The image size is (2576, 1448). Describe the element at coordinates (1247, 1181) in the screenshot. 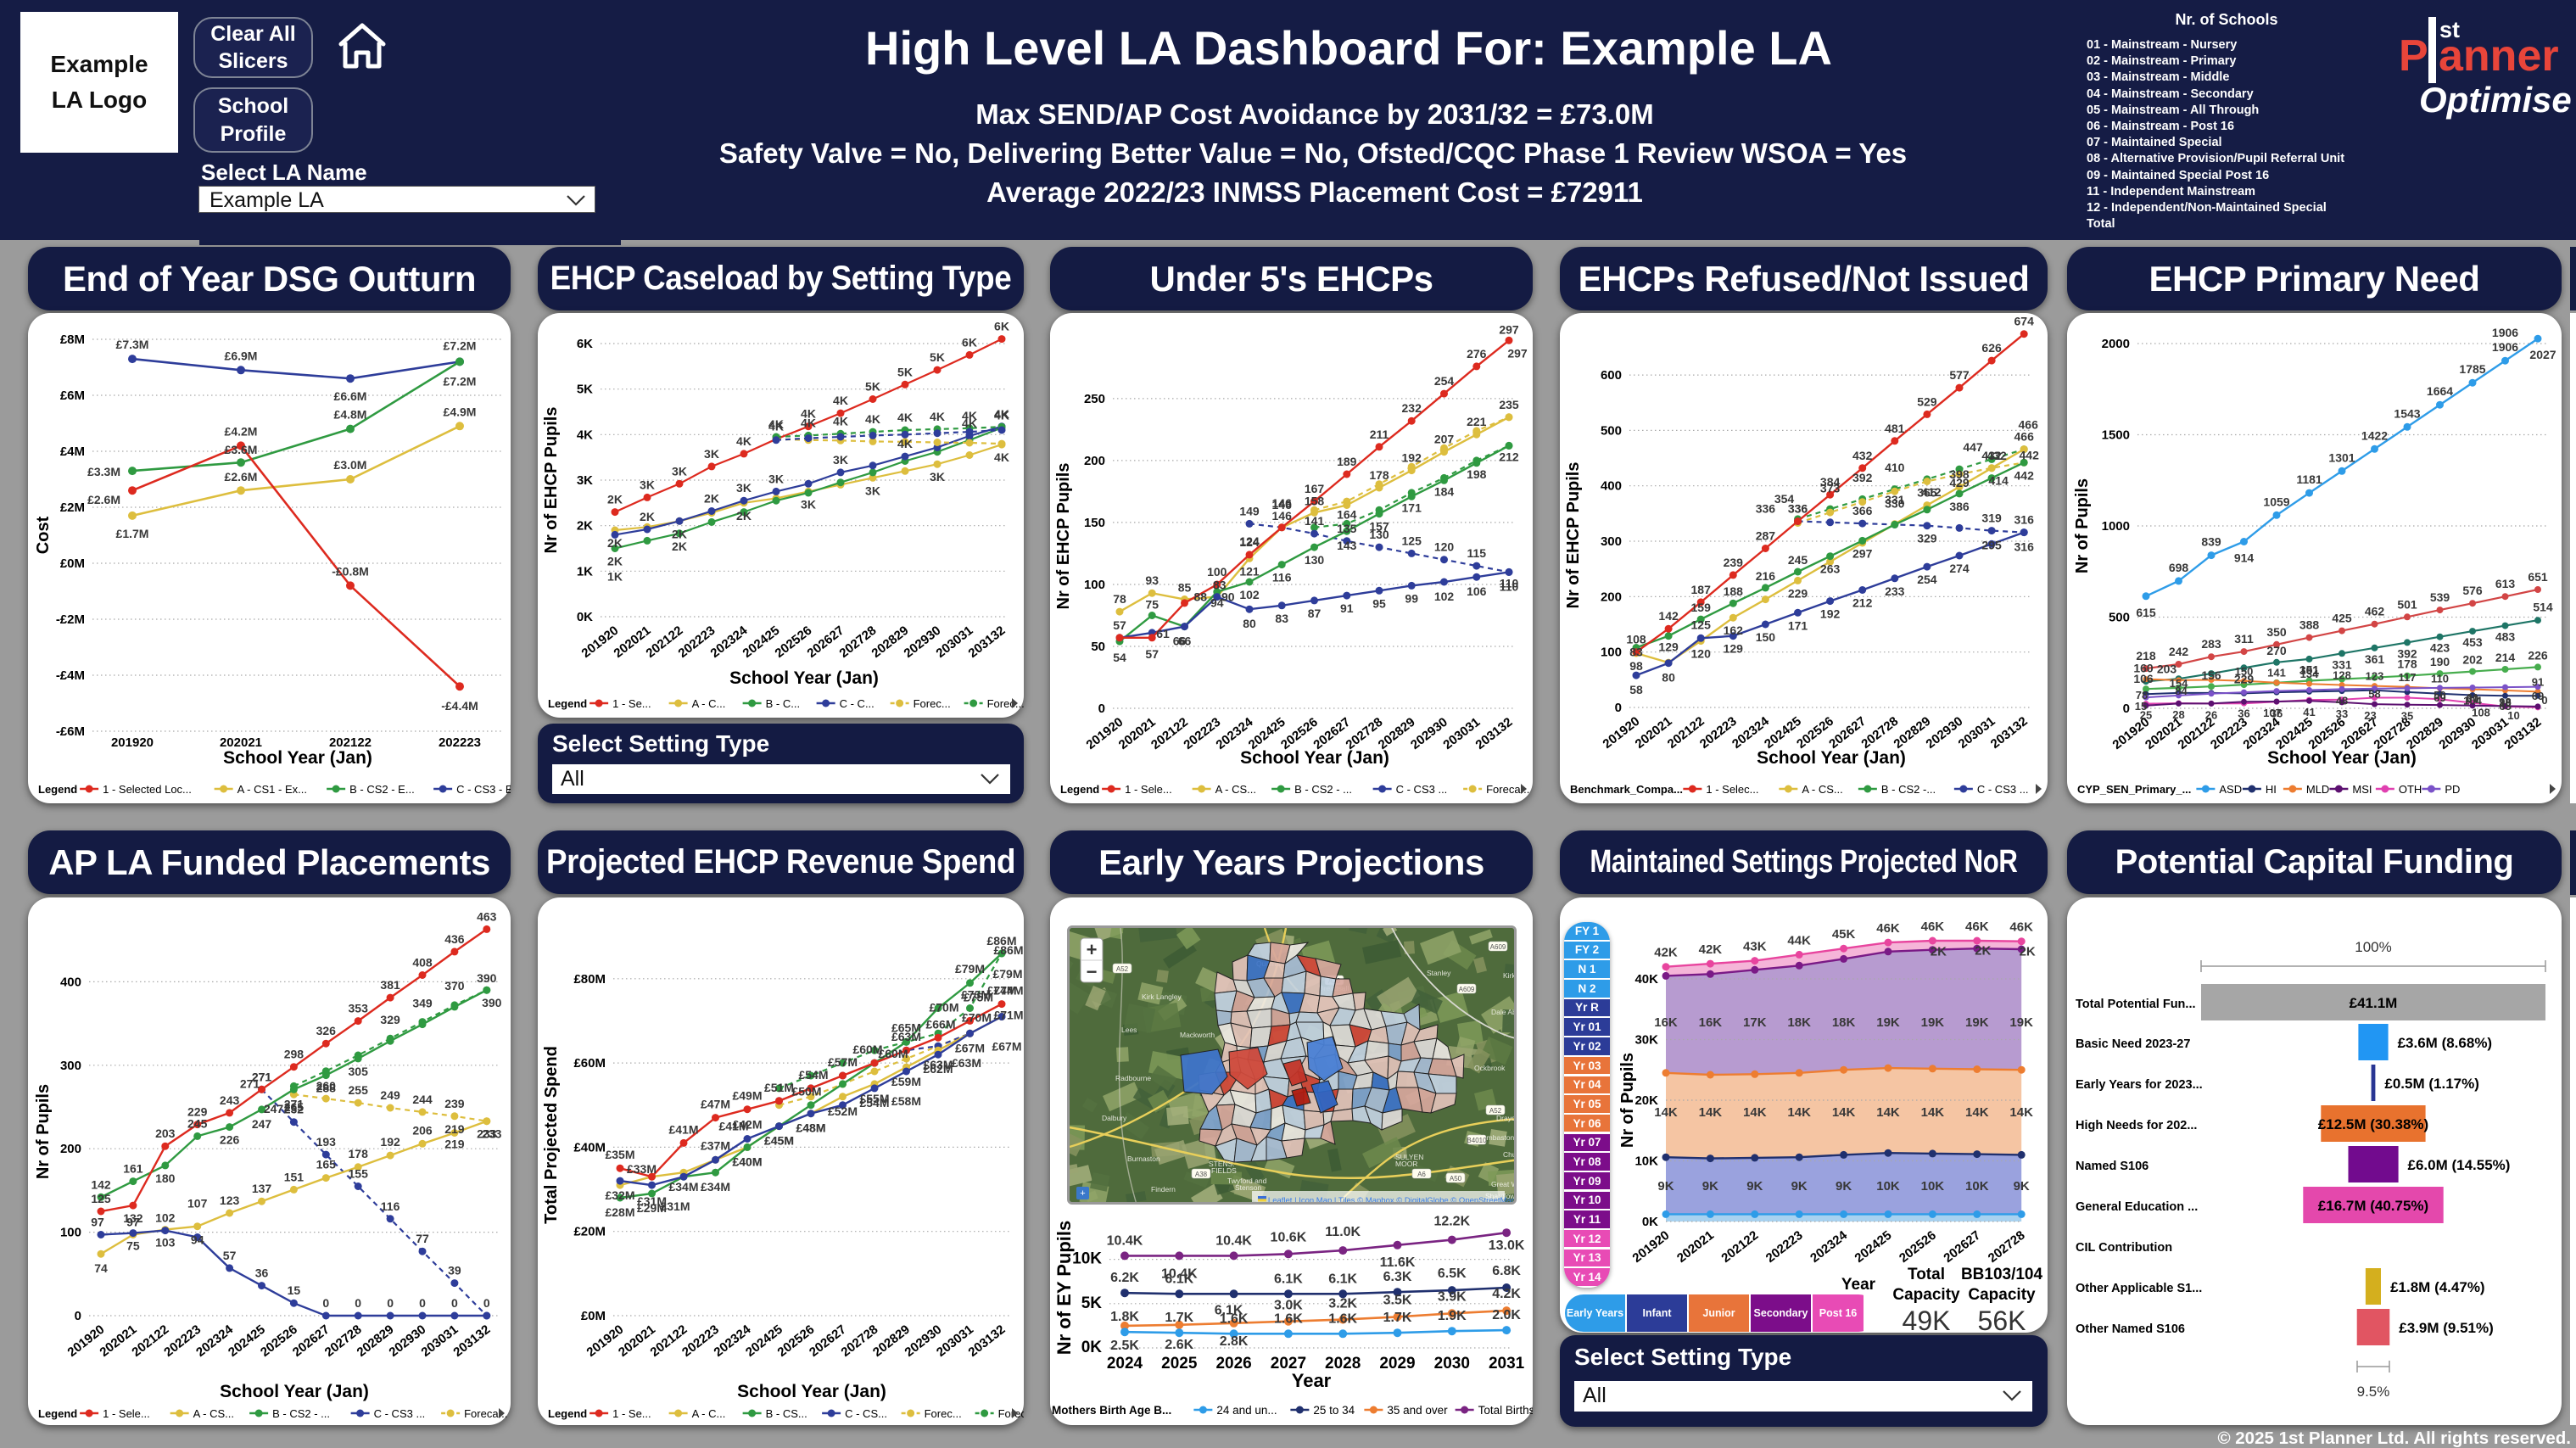

I see `svg-text: Twyford and` at that location.